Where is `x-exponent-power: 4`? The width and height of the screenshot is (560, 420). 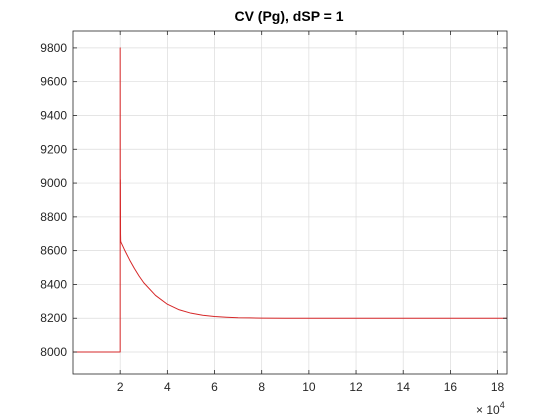 x-exponent-power: 4 is located at coordinates (502, 405).